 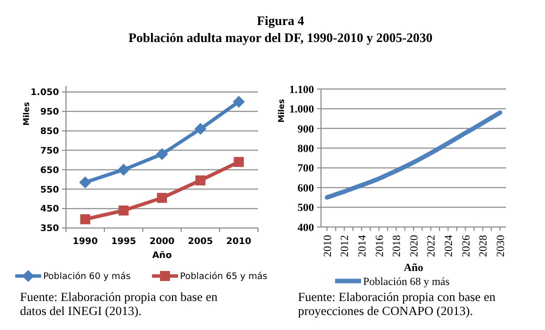 I want to click on y-tick-label: 950, so click(x=49, y=113).